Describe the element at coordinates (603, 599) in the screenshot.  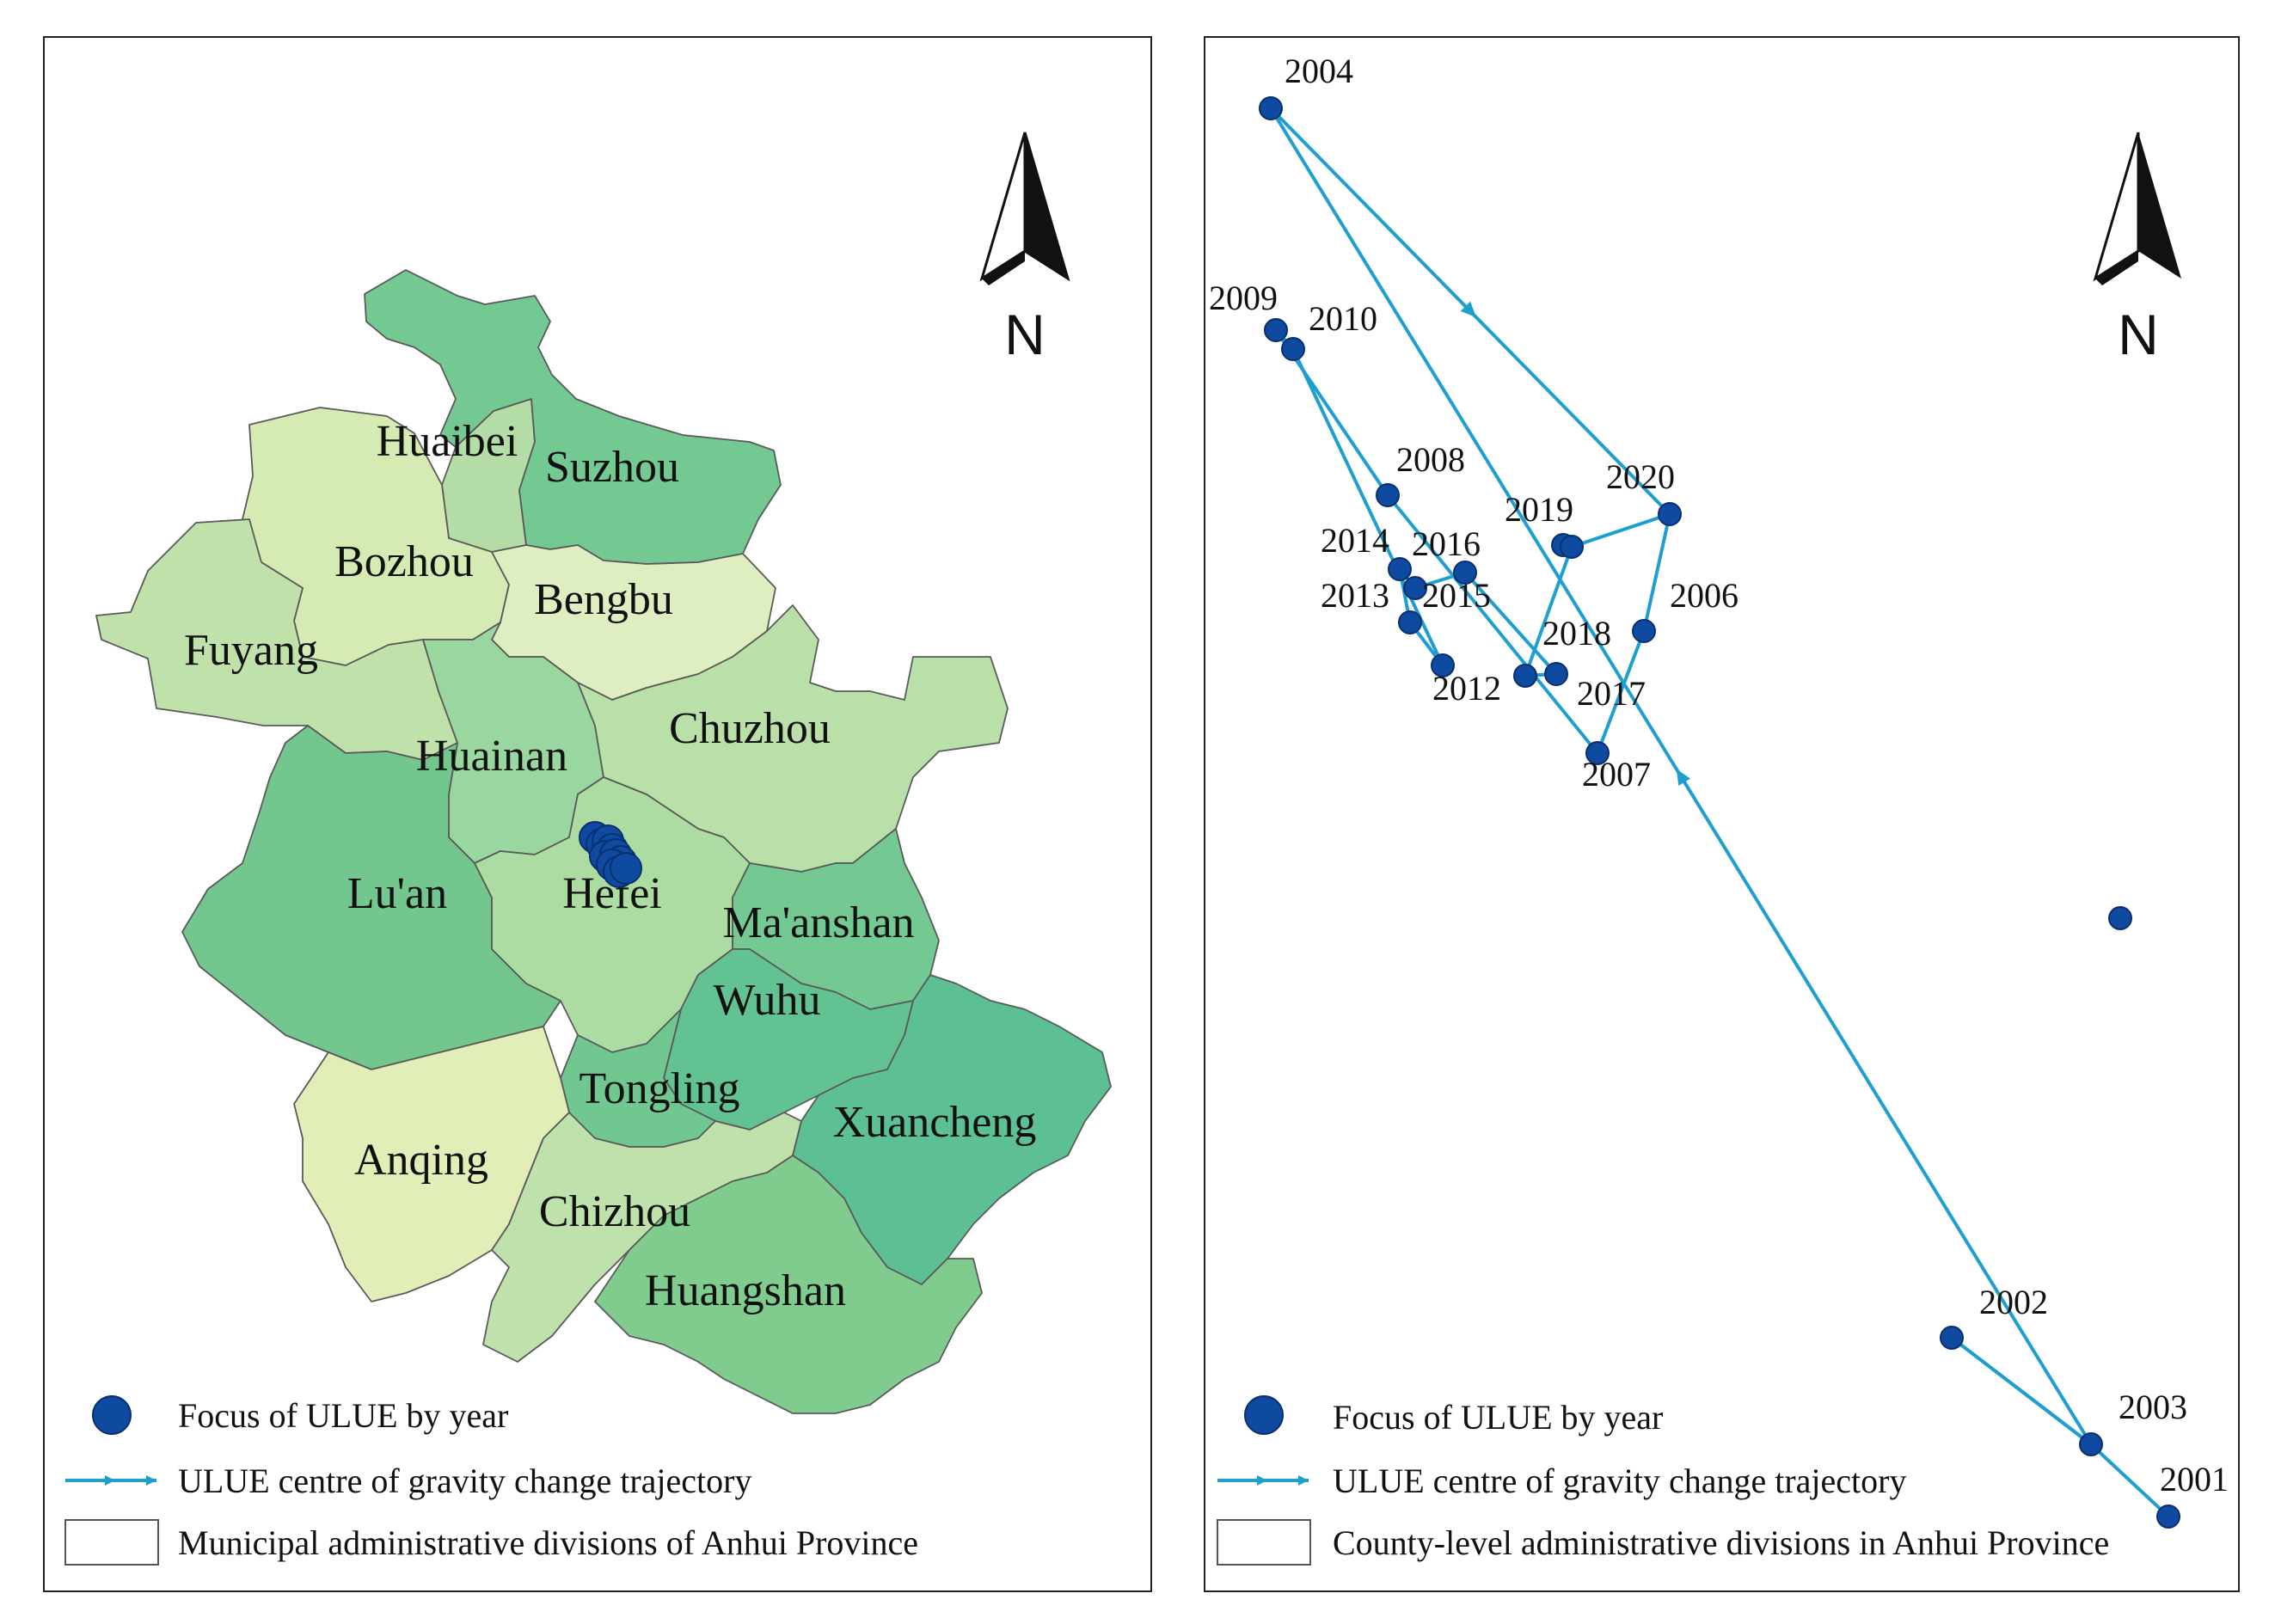
I see `city-label-bengbu: Bengbu` at that location.